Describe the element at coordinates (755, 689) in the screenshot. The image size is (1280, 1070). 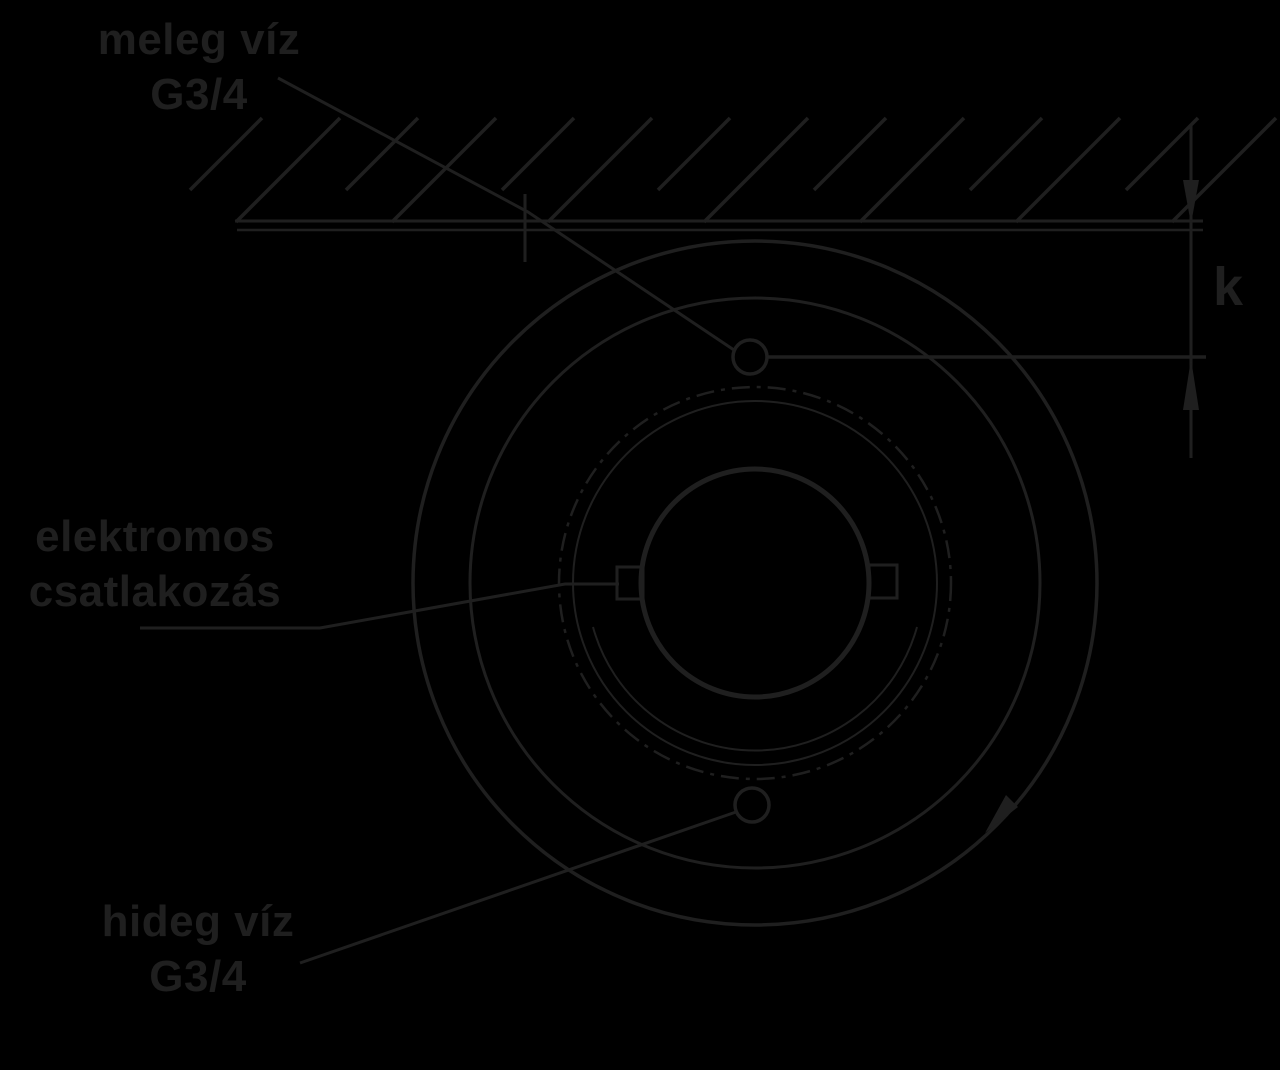
I see `lower-cover-arc` at that location.